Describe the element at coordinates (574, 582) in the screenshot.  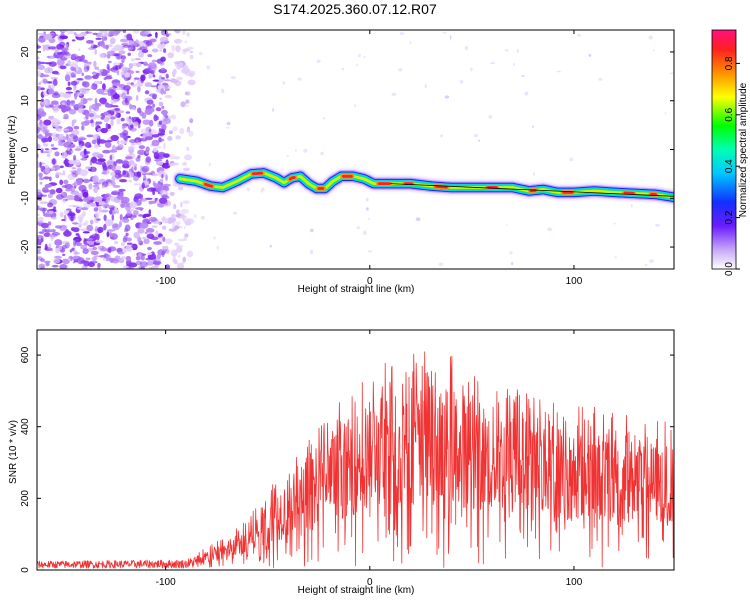
I see `snr-x-tick-label: 100` at that location.